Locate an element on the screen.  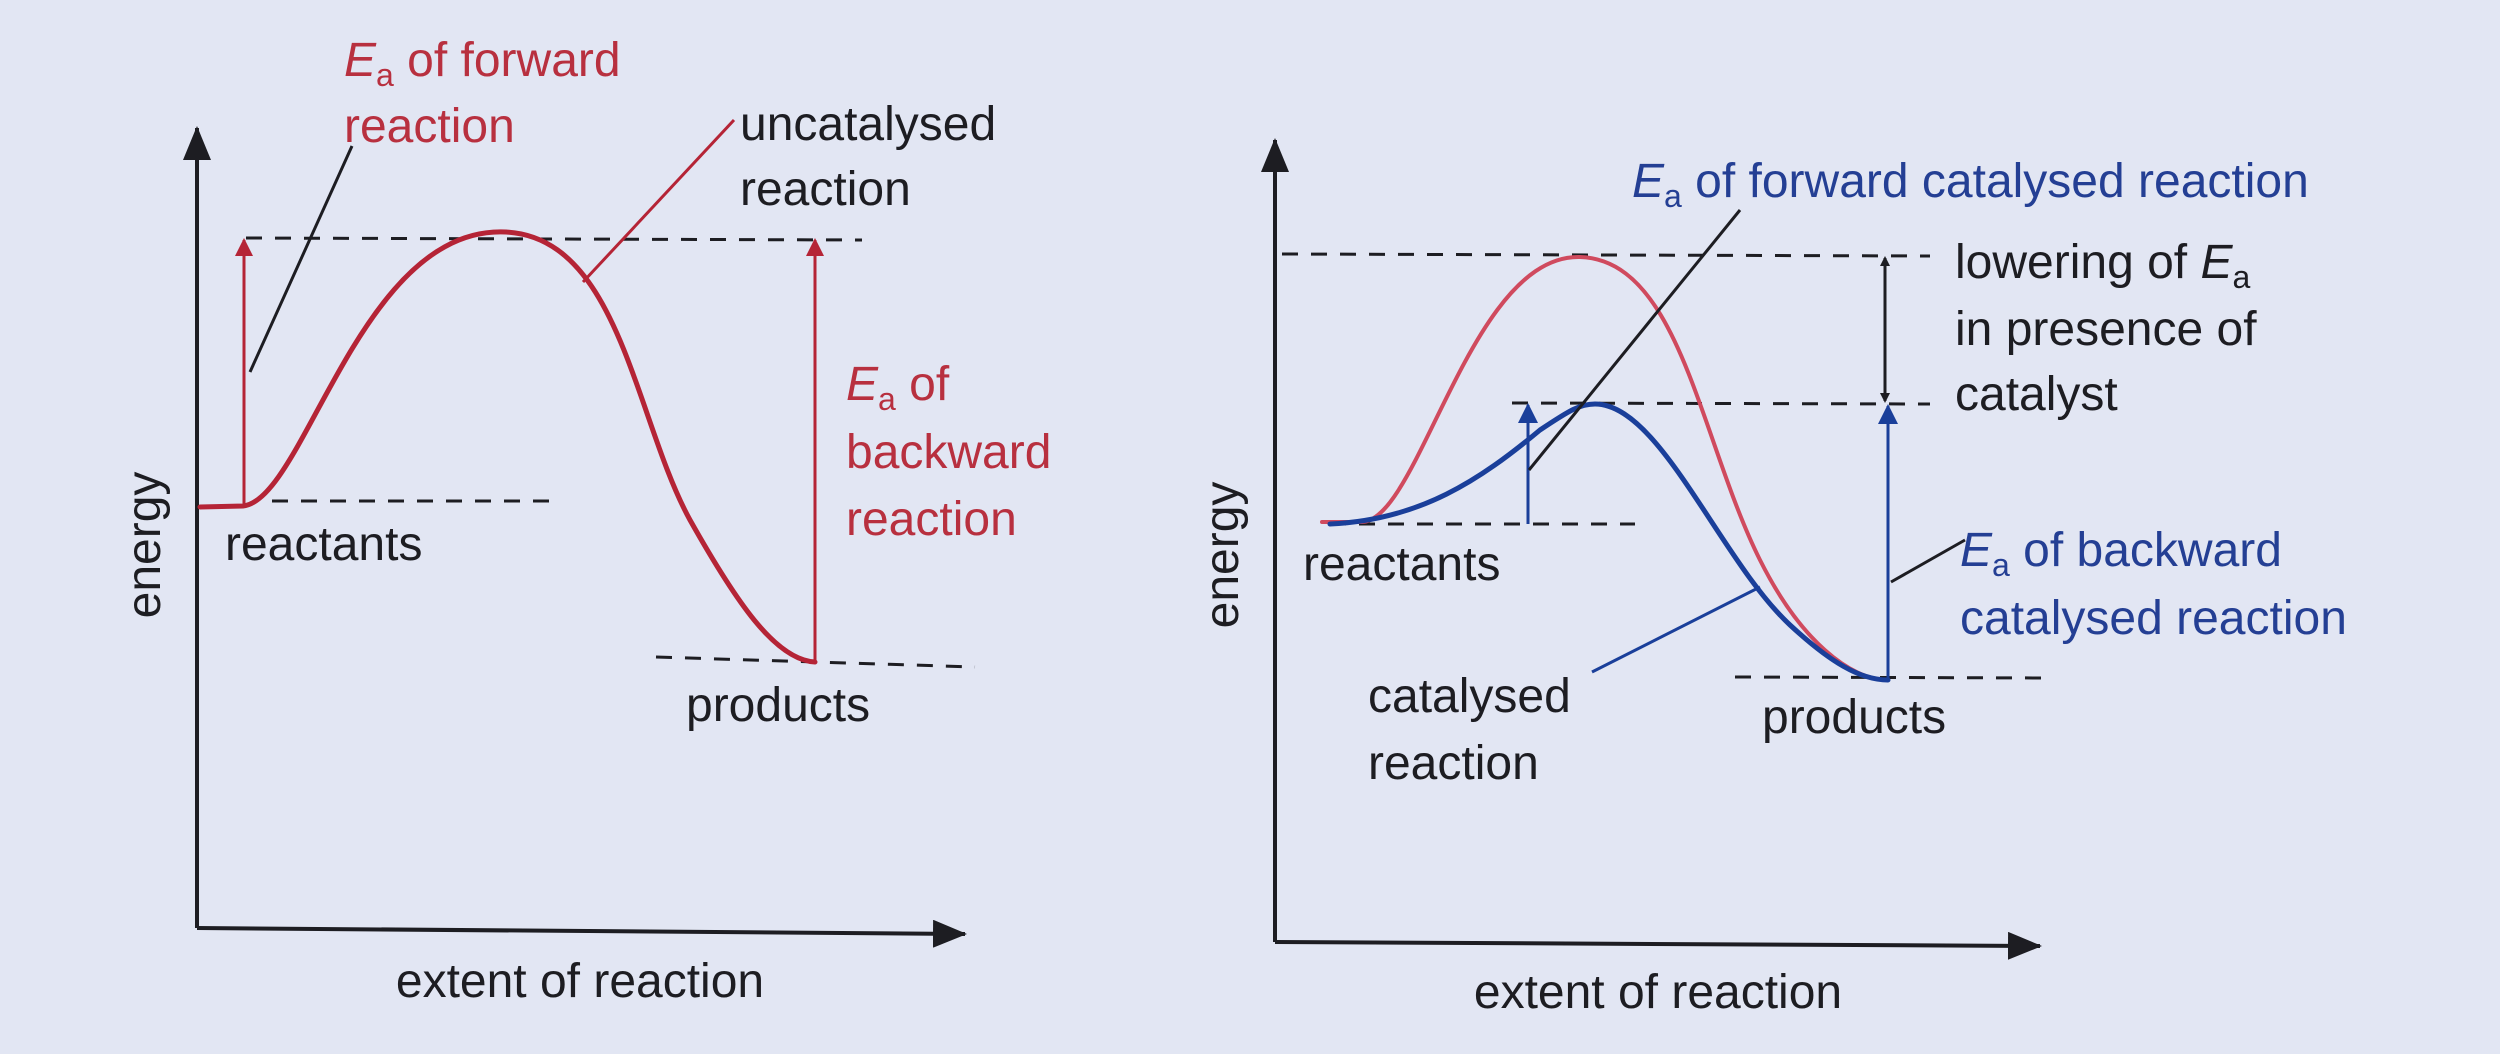
left-uncatalysed-leader is located at coordinates (658, 201).